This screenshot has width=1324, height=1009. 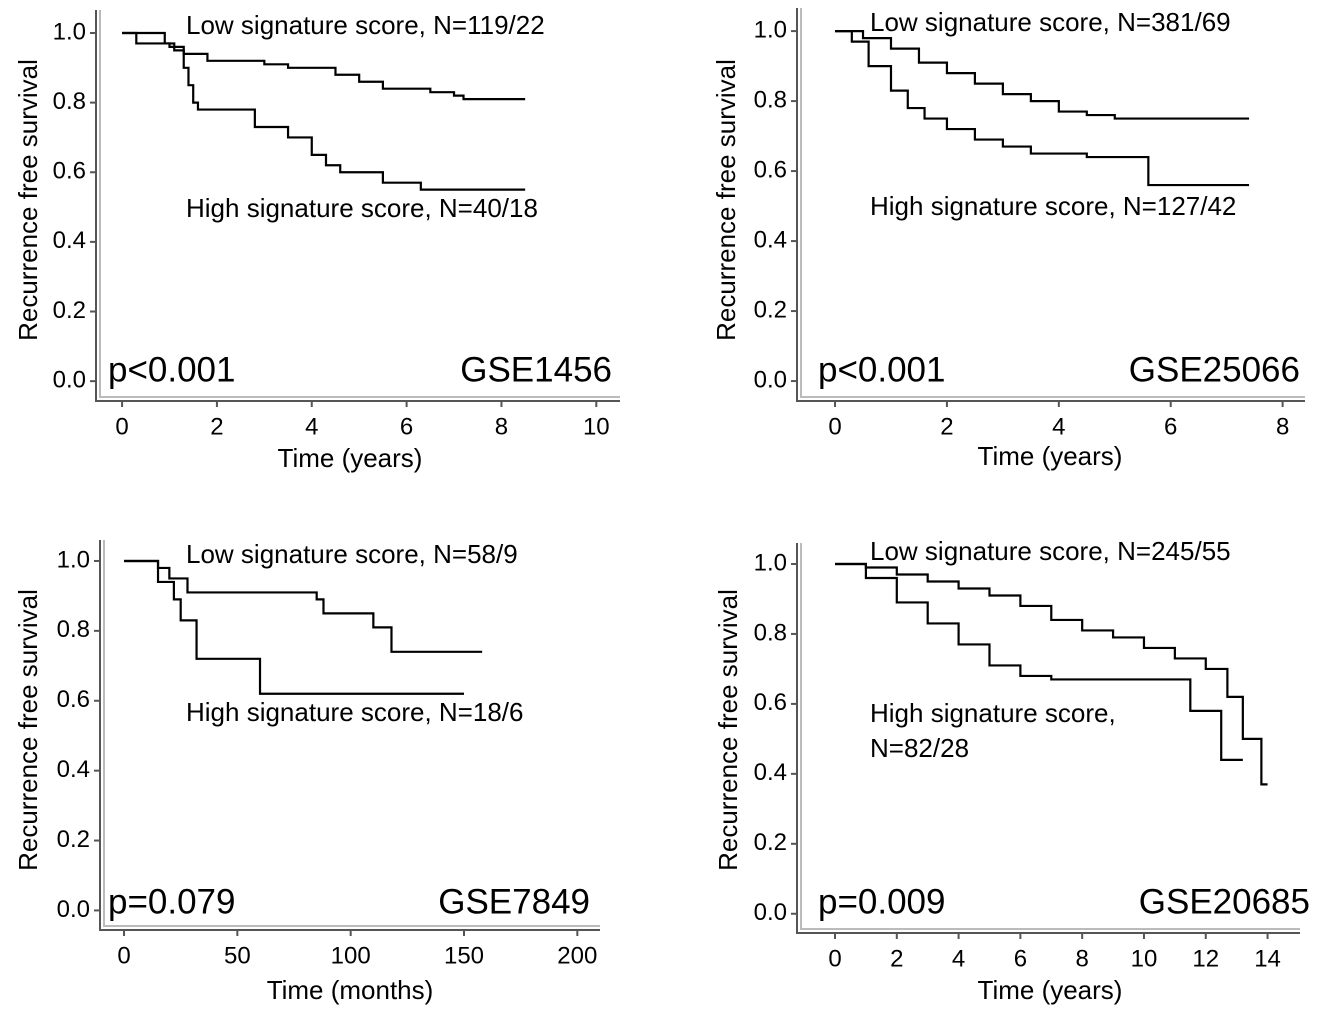 What do you see at coordinates (882, 901) in the screenshot?
I see `annotation: p=0.009` at bounding box center [882, 901].